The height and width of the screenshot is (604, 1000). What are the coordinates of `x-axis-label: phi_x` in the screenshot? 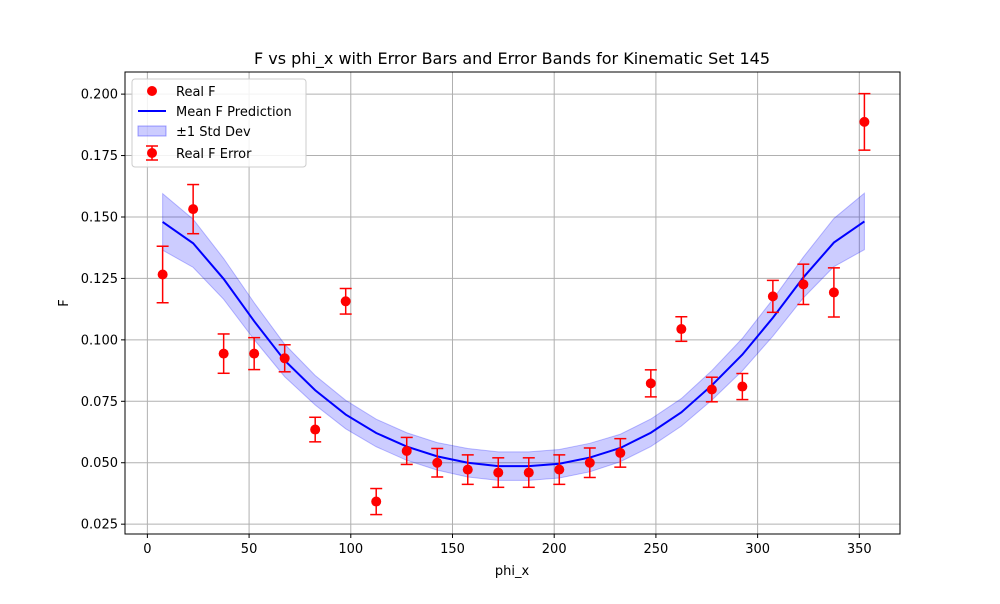 It's located at (512, 571).